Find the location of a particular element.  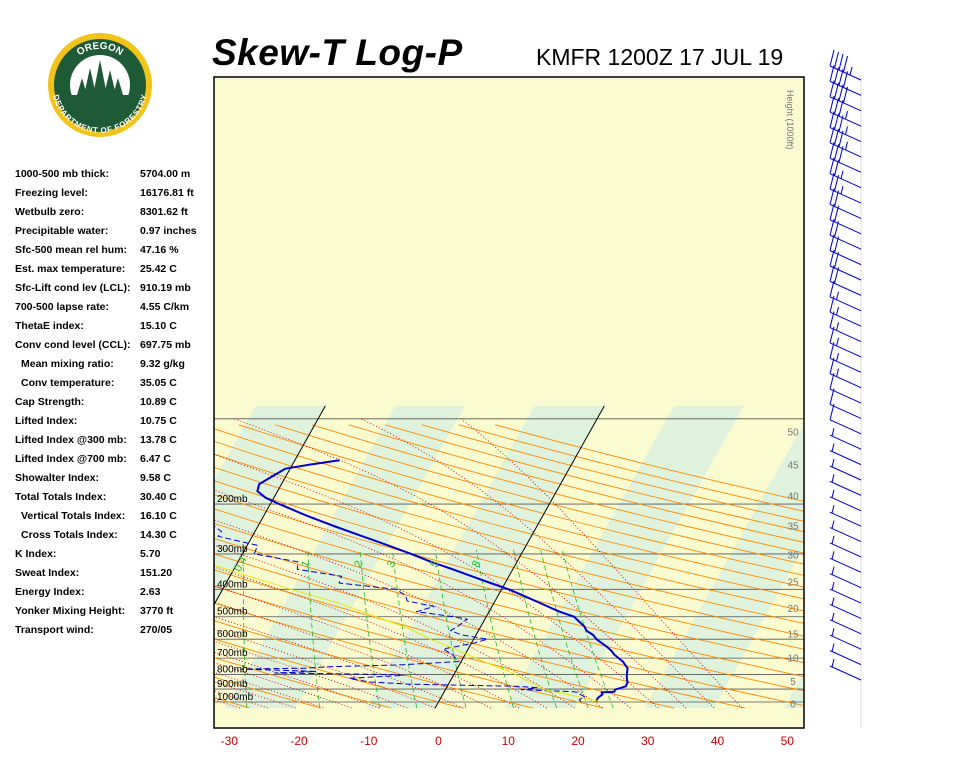

temperature-tick-label: -20 is located at coordinates (299, 741).